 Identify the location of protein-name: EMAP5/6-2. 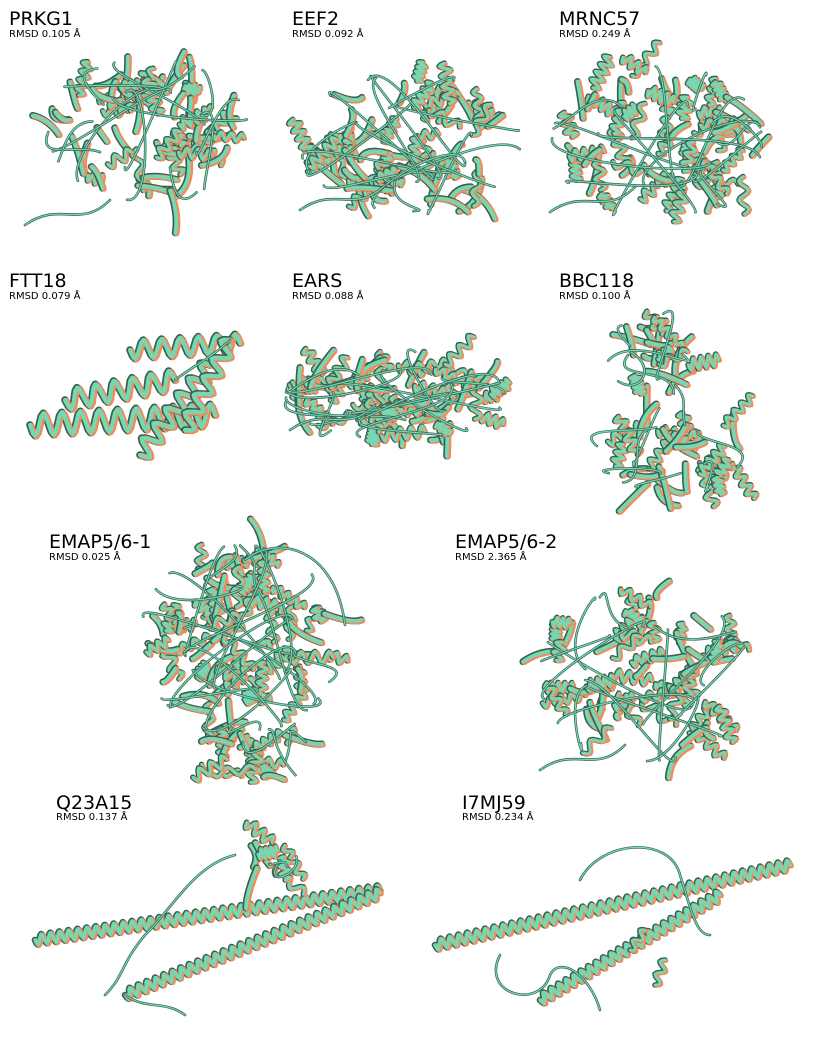
(506, 542).